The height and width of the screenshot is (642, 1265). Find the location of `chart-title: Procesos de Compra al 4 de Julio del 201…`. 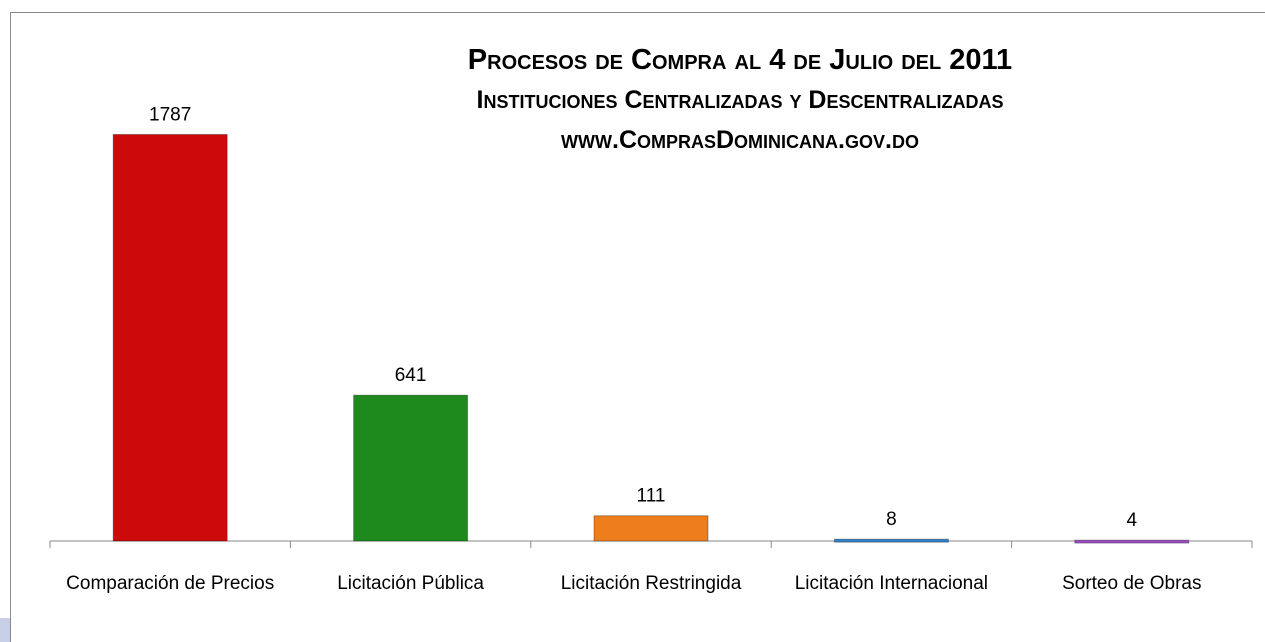

chart-title: Procesos de Compra al 4 de Julio del 201… is located at coordinates (740, 60).